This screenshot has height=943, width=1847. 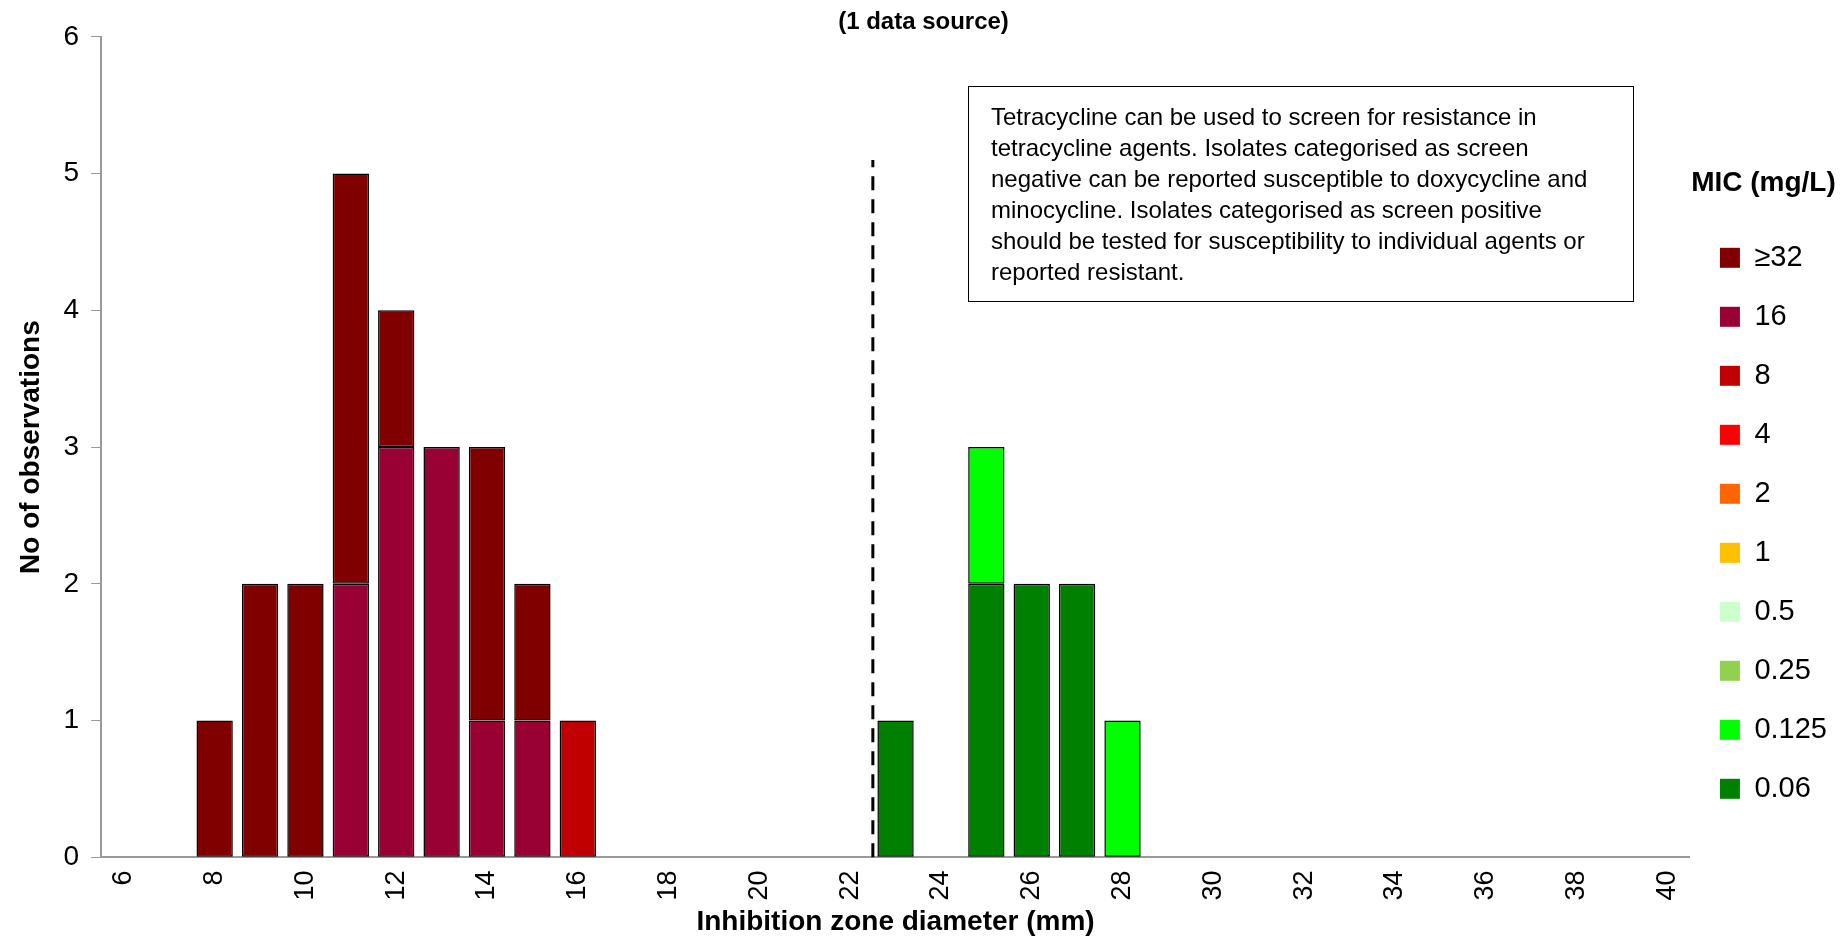 I want to click on chart-title: (1 data source), so click(x=923, y=21).